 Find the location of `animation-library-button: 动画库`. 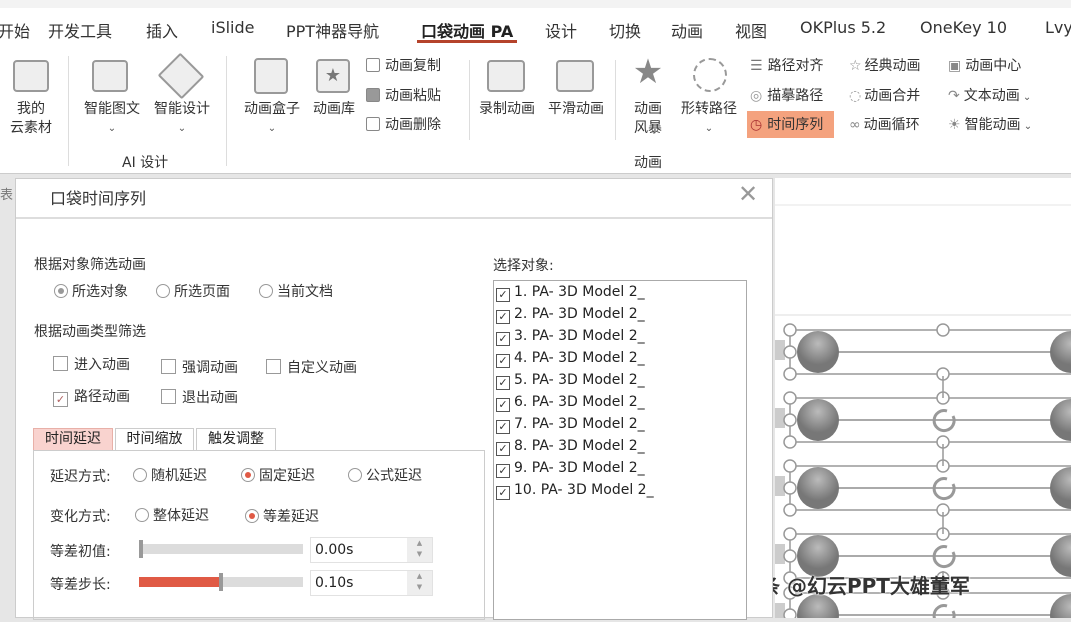

animation-library-button: 动画库 is located at coordinates (334, 109).